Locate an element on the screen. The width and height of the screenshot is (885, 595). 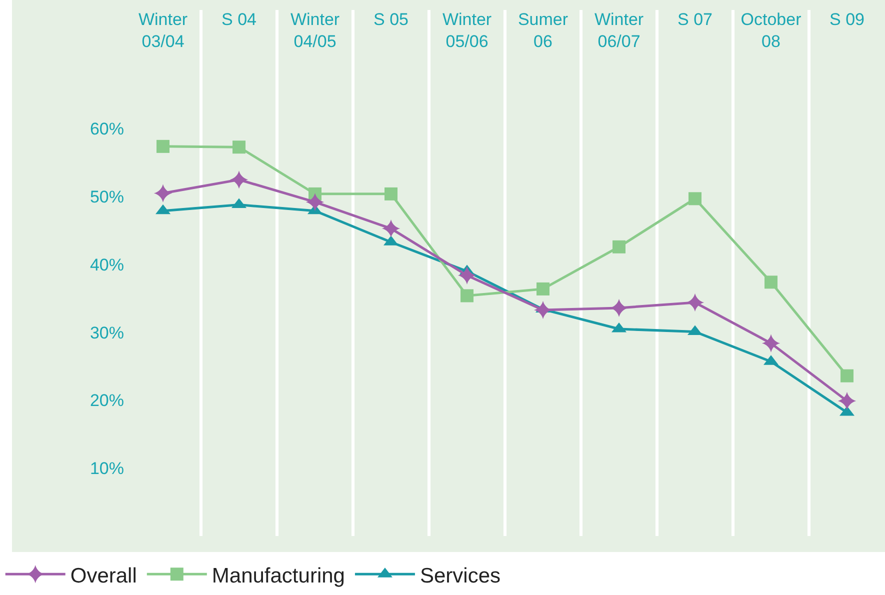
x-tick-label: S 05 is located at coordinates (391, 19).